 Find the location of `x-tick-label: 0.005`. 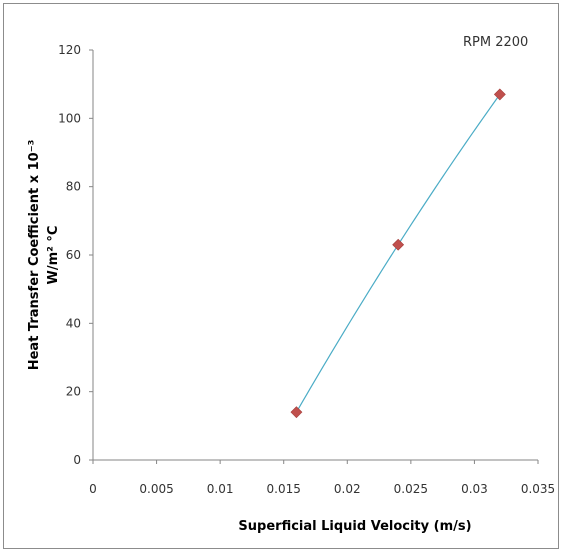

x-tick-label: 0.005 is located at coordinates (156, 489).